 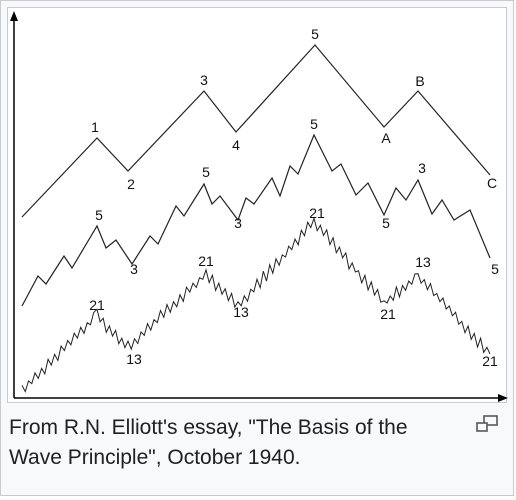 What do you see at coordinates (487, 424) in the screenshot?
I see `magnify-clip-icon` at bounding box center [487, 424].